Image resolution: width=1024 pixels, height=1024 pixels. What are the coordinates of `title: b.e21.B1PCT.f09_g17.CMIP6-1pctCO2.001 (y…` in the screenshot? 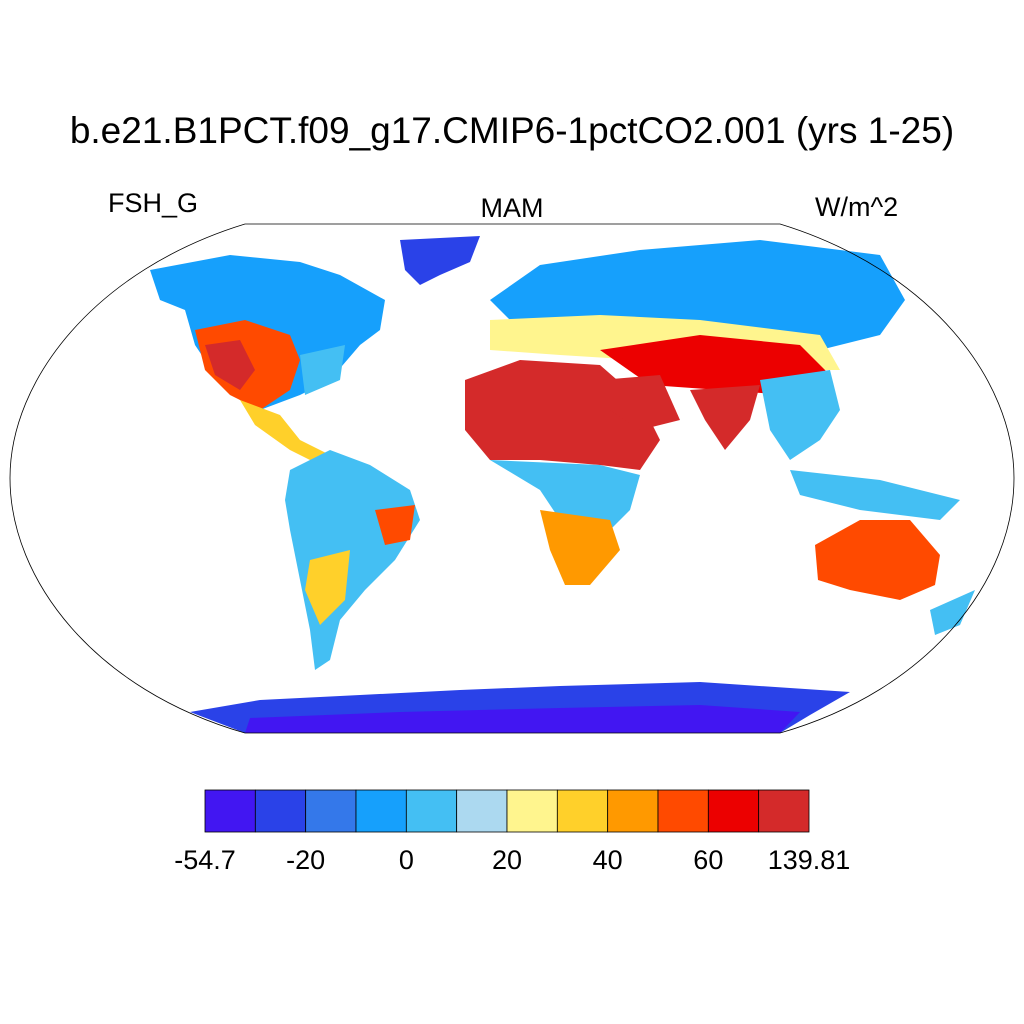 It's located at (512, 130).